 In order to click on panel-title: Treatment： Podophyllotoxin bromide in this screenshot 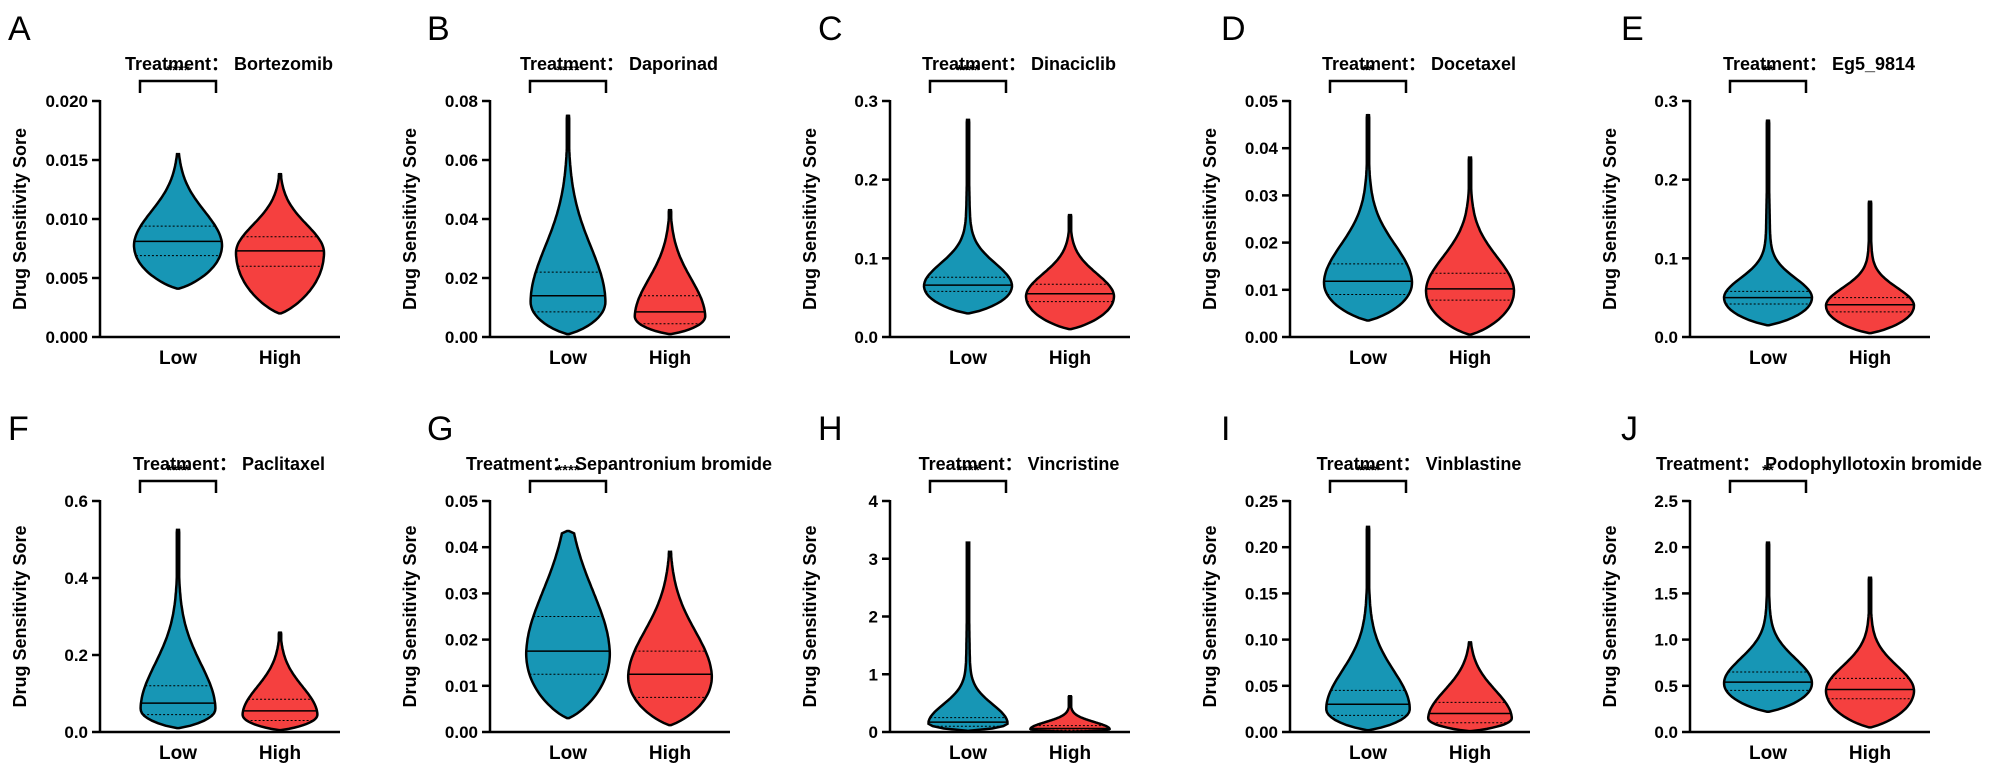, I will do `click(1819, 464)`.